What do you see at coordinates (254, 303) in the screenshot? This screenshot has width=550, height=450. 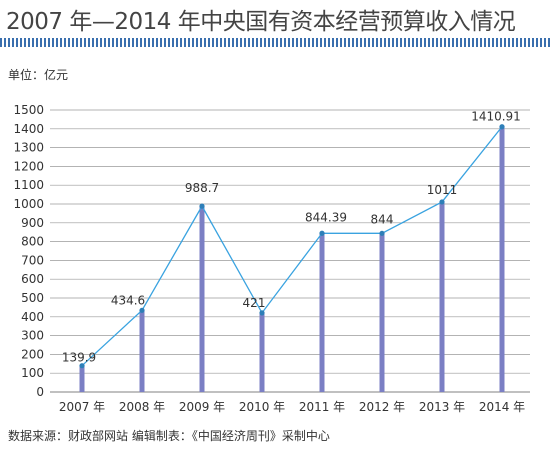 I see `data-label: 421` at bounding box center [254, 303].